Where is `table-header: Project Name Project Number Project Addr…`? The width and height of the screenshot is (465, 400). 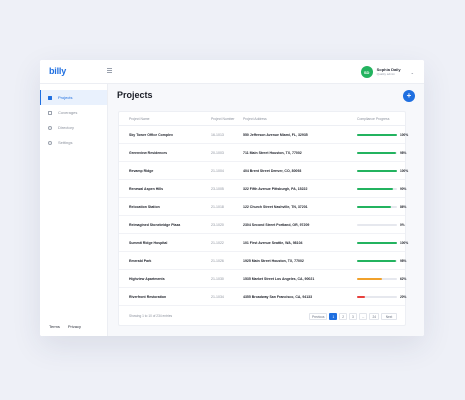 table-header: Project Name Project Number Project Addr… is located at coordinates (262, 119).